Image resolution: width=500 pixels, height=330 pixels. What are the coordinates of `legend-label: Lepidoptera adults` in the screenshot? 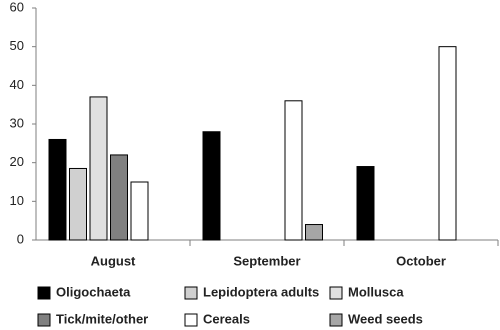 It's located at (261, 291).